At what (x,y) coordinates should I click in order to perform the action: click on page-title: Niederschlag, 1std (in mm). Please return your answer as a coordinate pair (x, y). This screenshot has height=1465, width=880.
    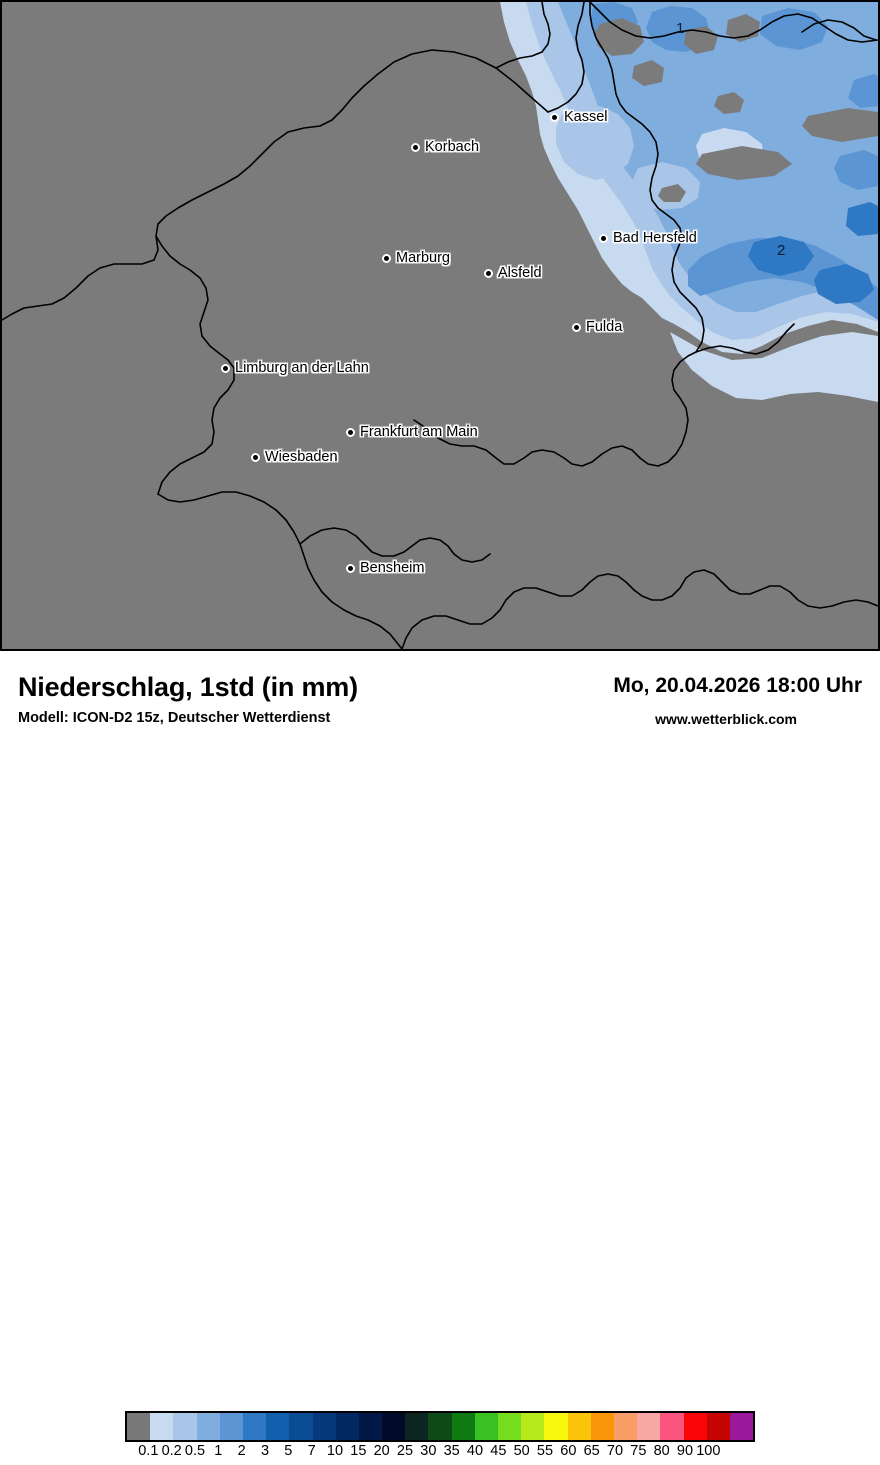
    Looking at the image, I should click on (188, 687).